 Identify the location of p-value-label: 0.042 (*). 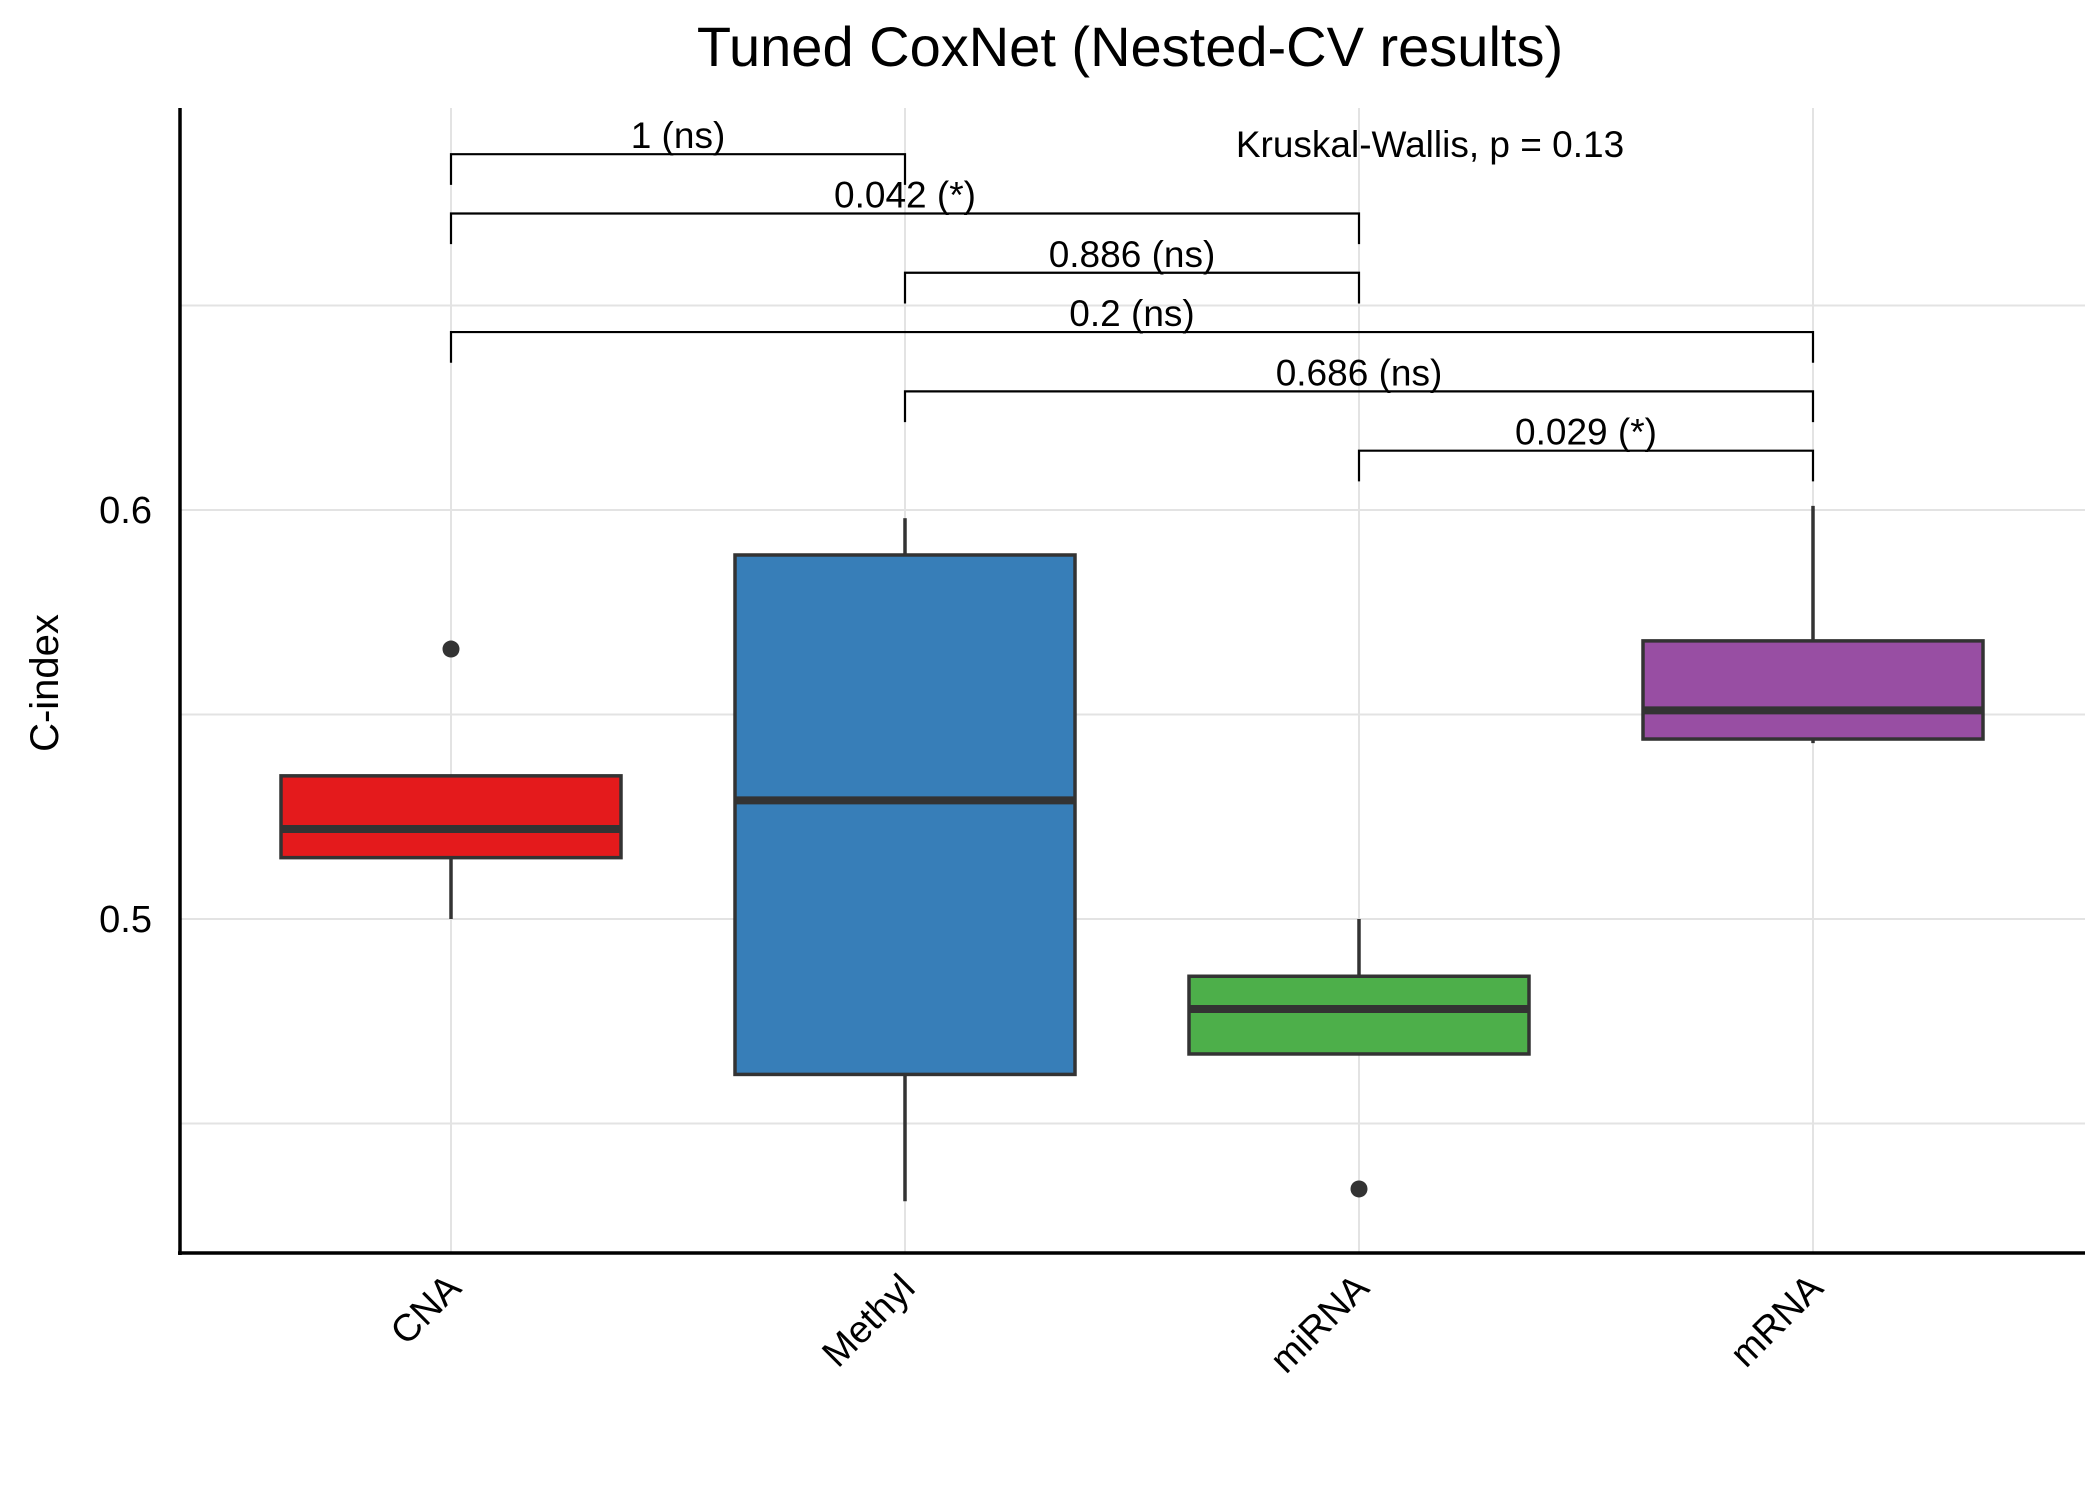
(905, 194).